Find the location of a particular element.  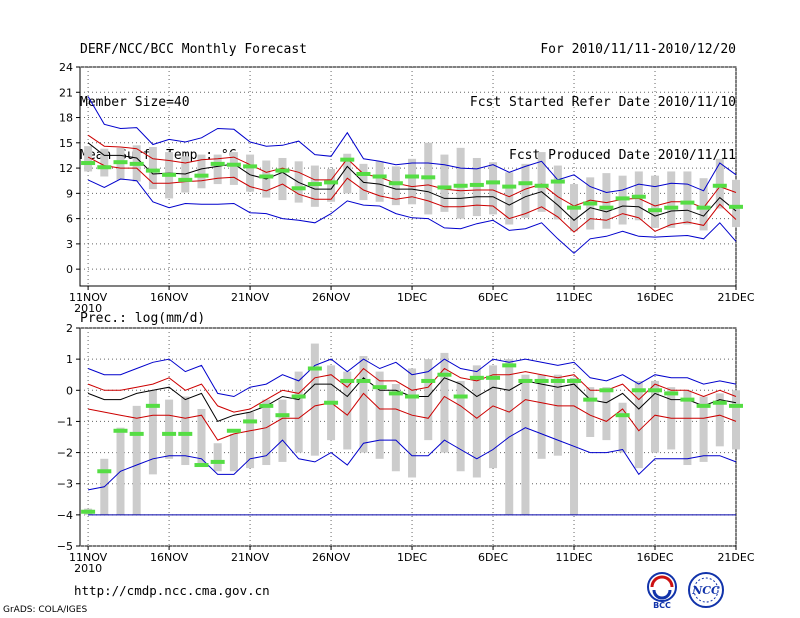

panel2-x-tick-label: 21DEC is located at coordinates (735, 557).